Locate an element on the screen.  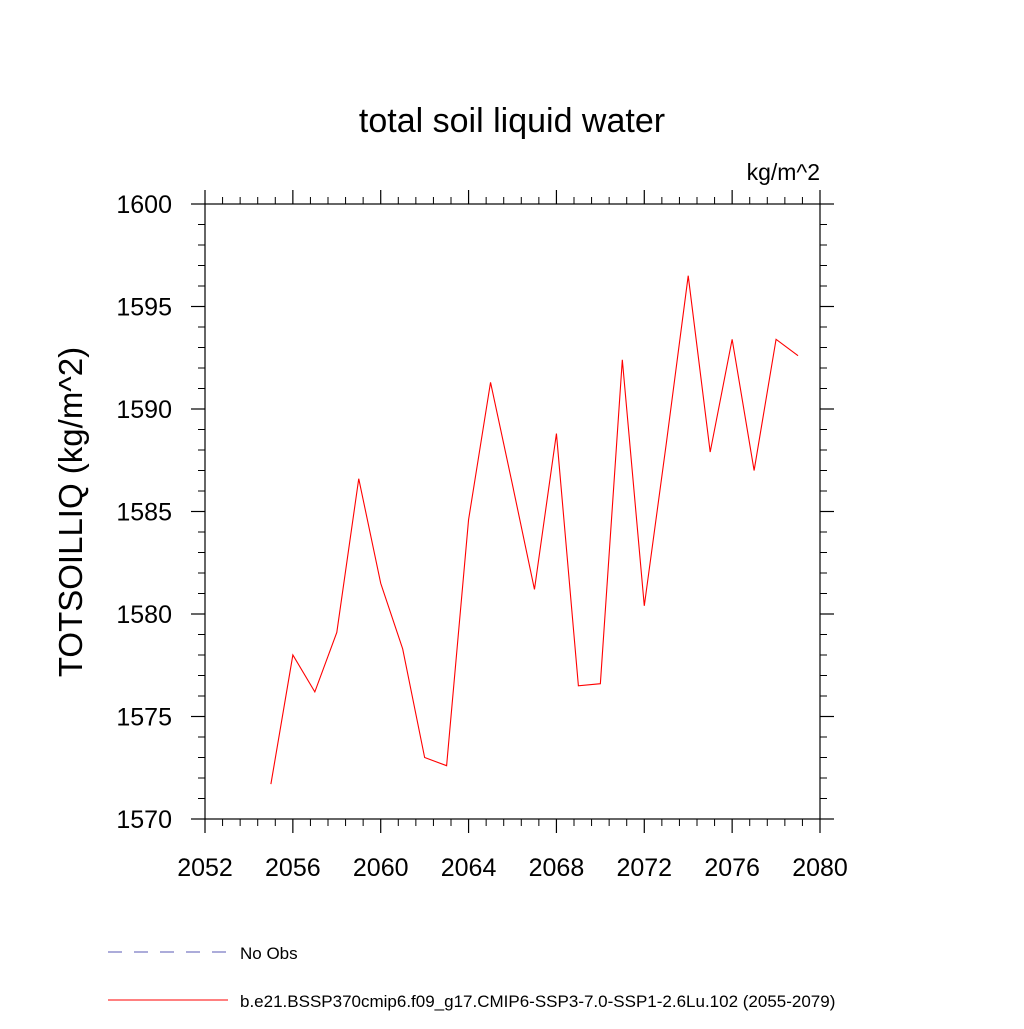
x-tick-label: 2080 is located at coordinates (820, 868).